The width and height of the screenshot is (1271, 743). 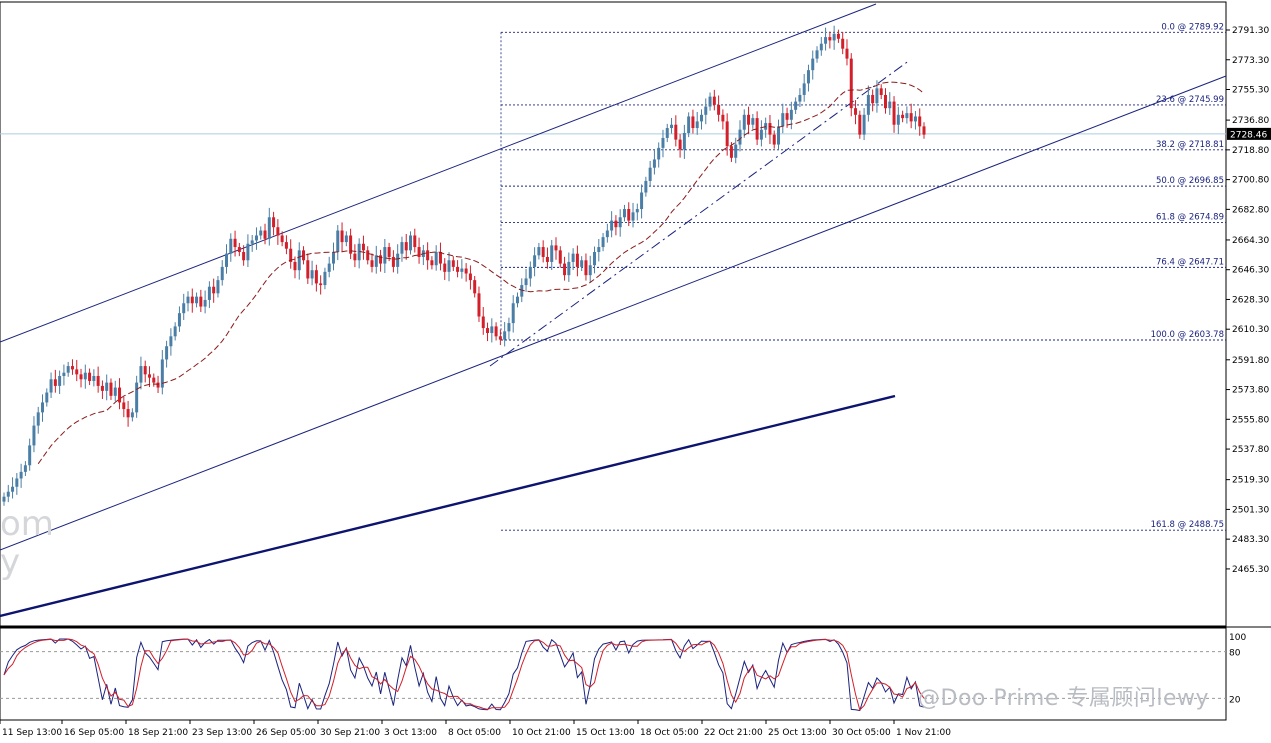 I want to click on time-tick-label: 22 Oct 21:00, so click(x=733, y=733).